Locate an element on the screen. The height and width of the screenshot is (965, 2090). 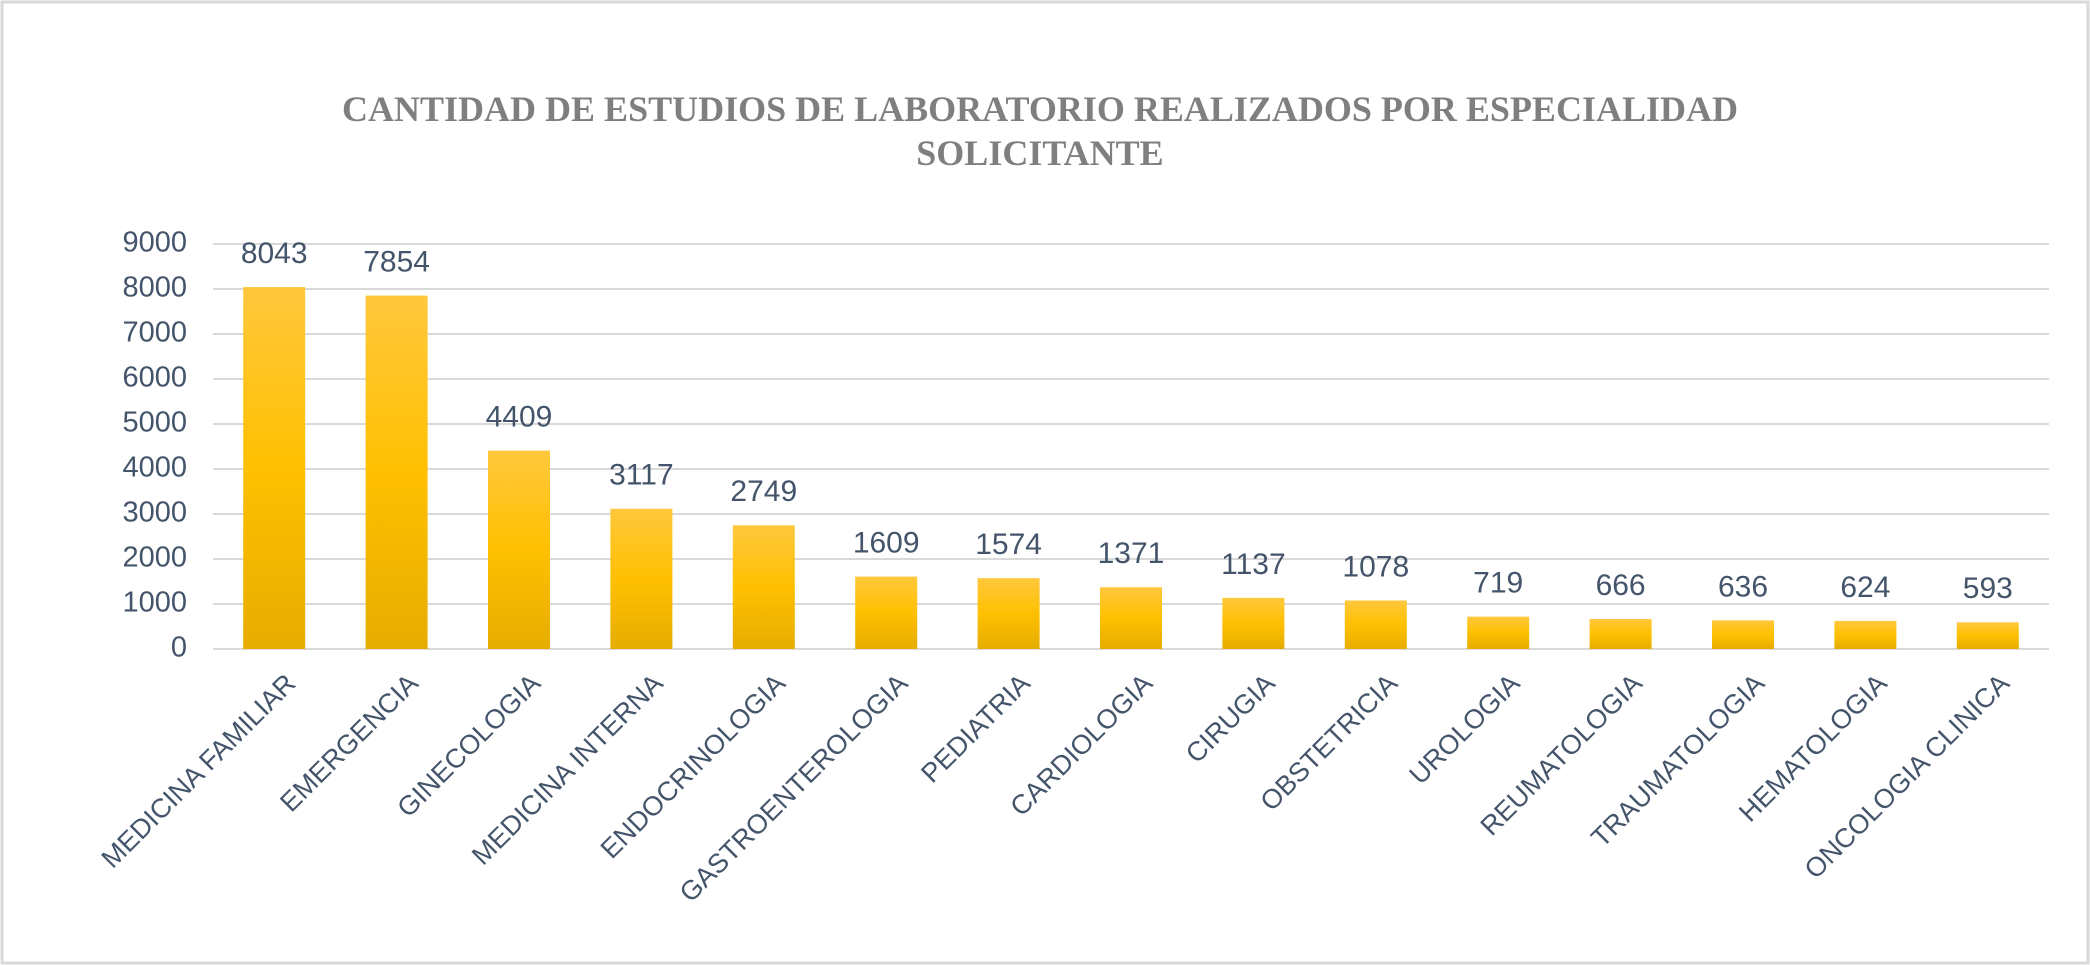
data-label: 1137 is located at coordinates (1253, 564).